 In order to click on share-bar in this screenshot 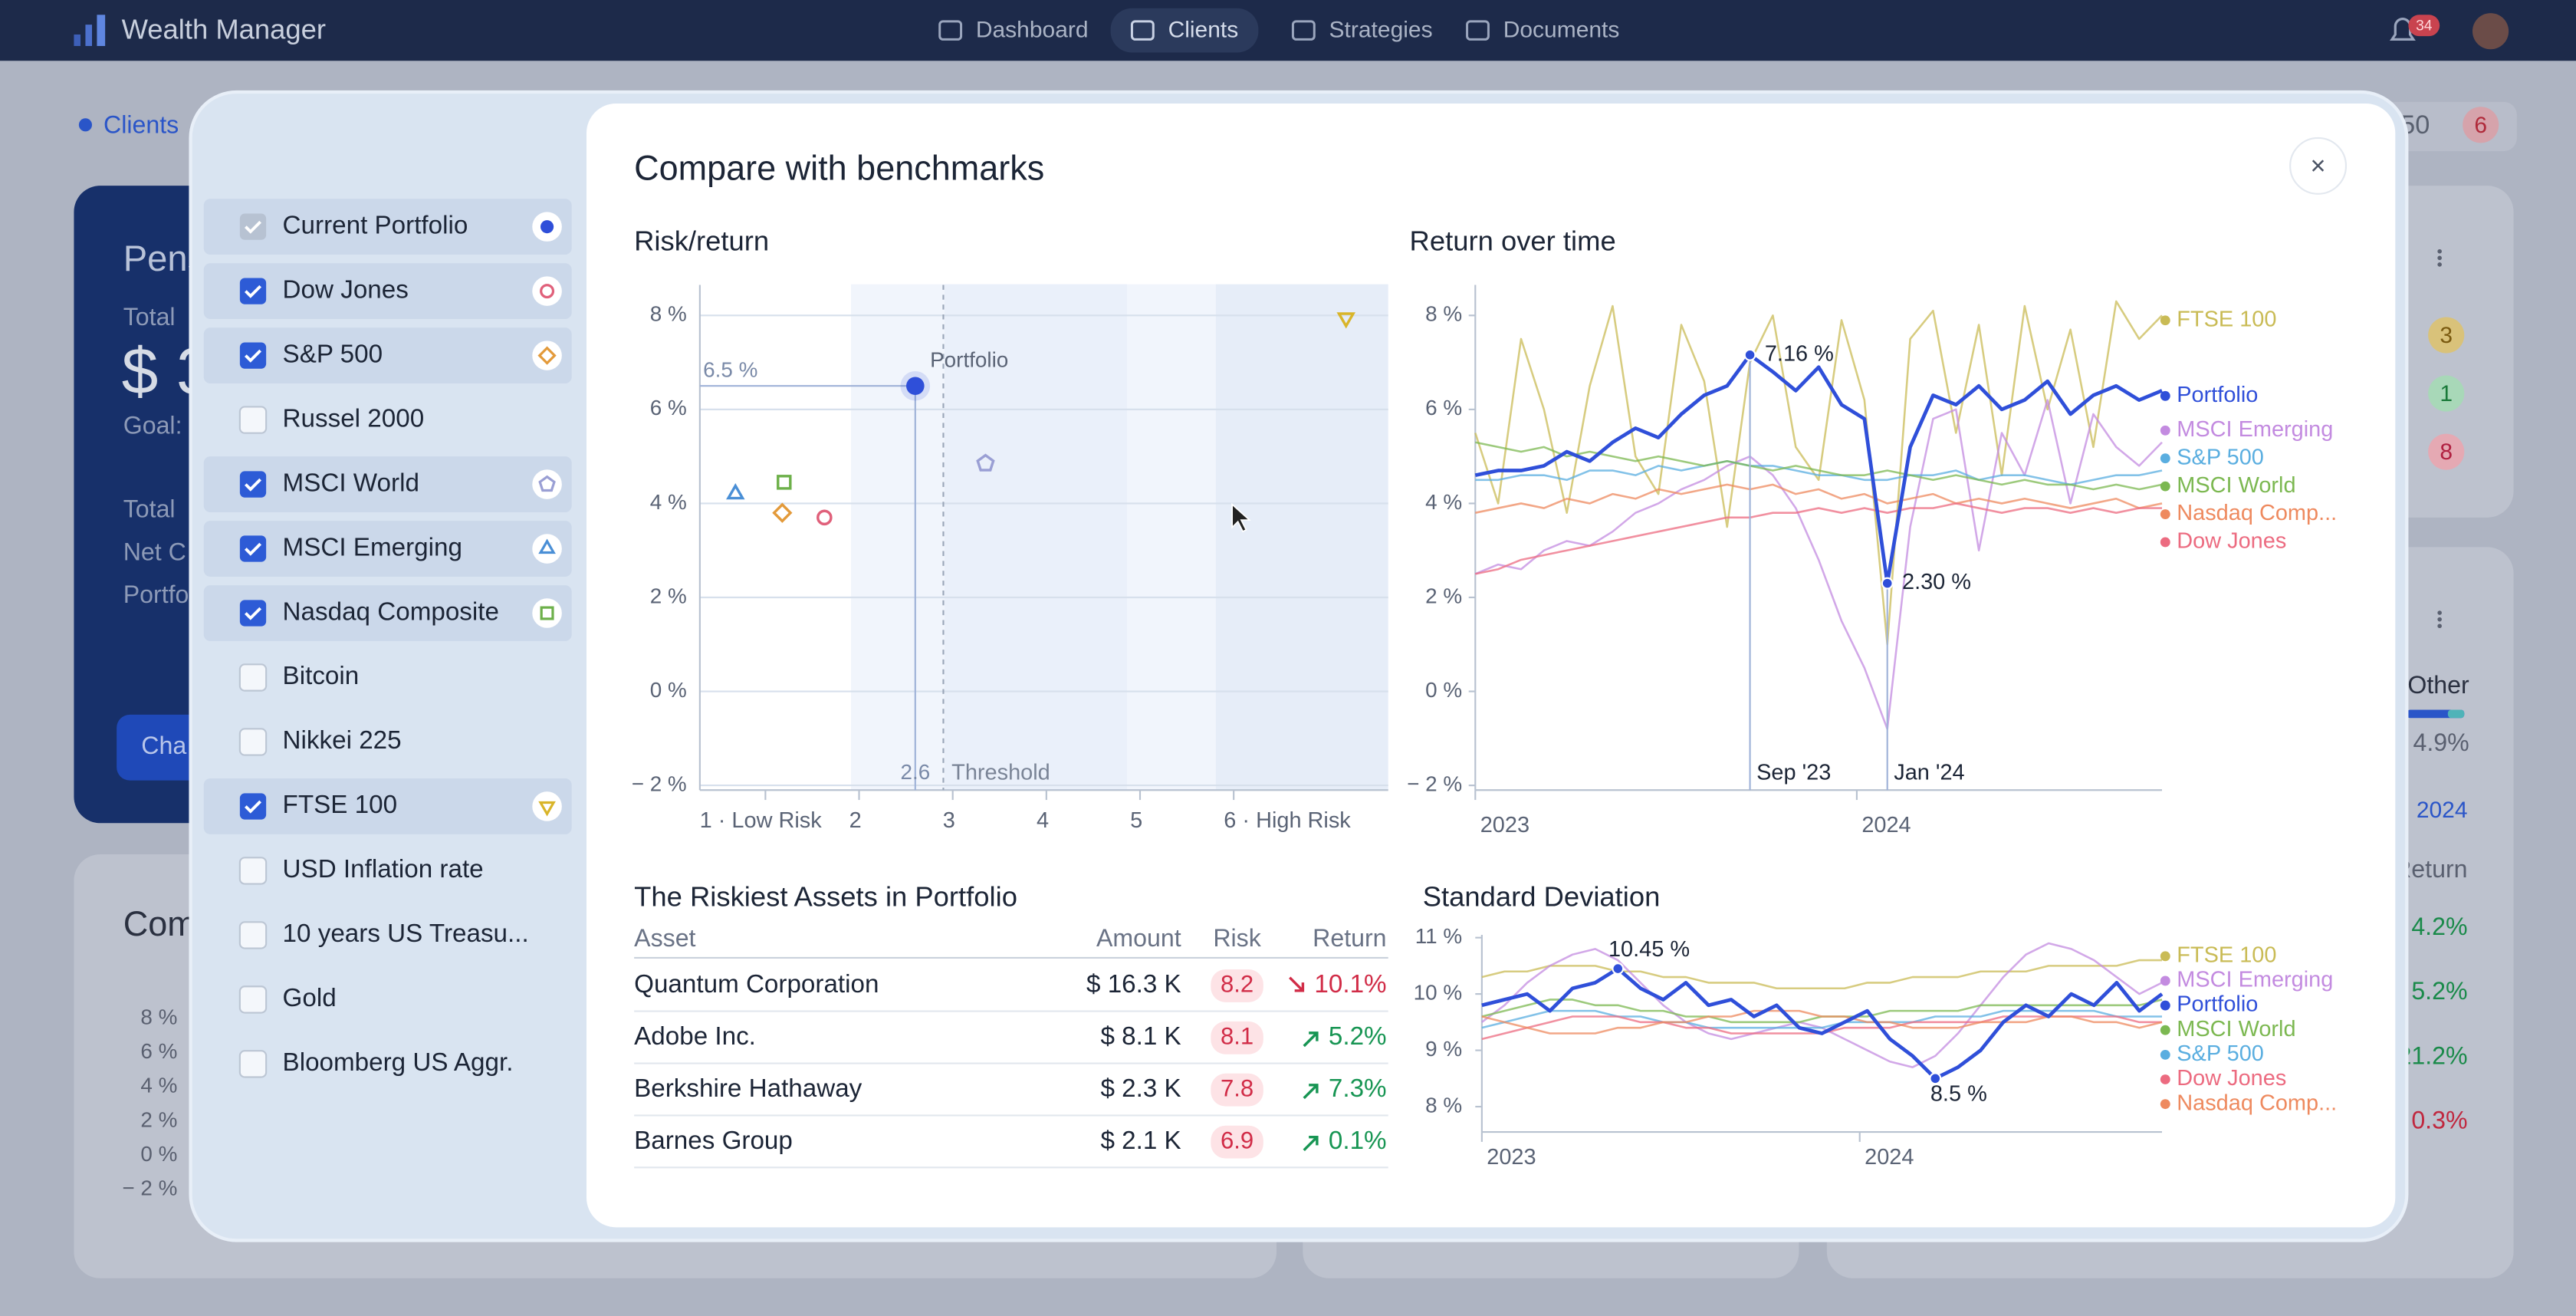, I will do `click(2456, 714)`.